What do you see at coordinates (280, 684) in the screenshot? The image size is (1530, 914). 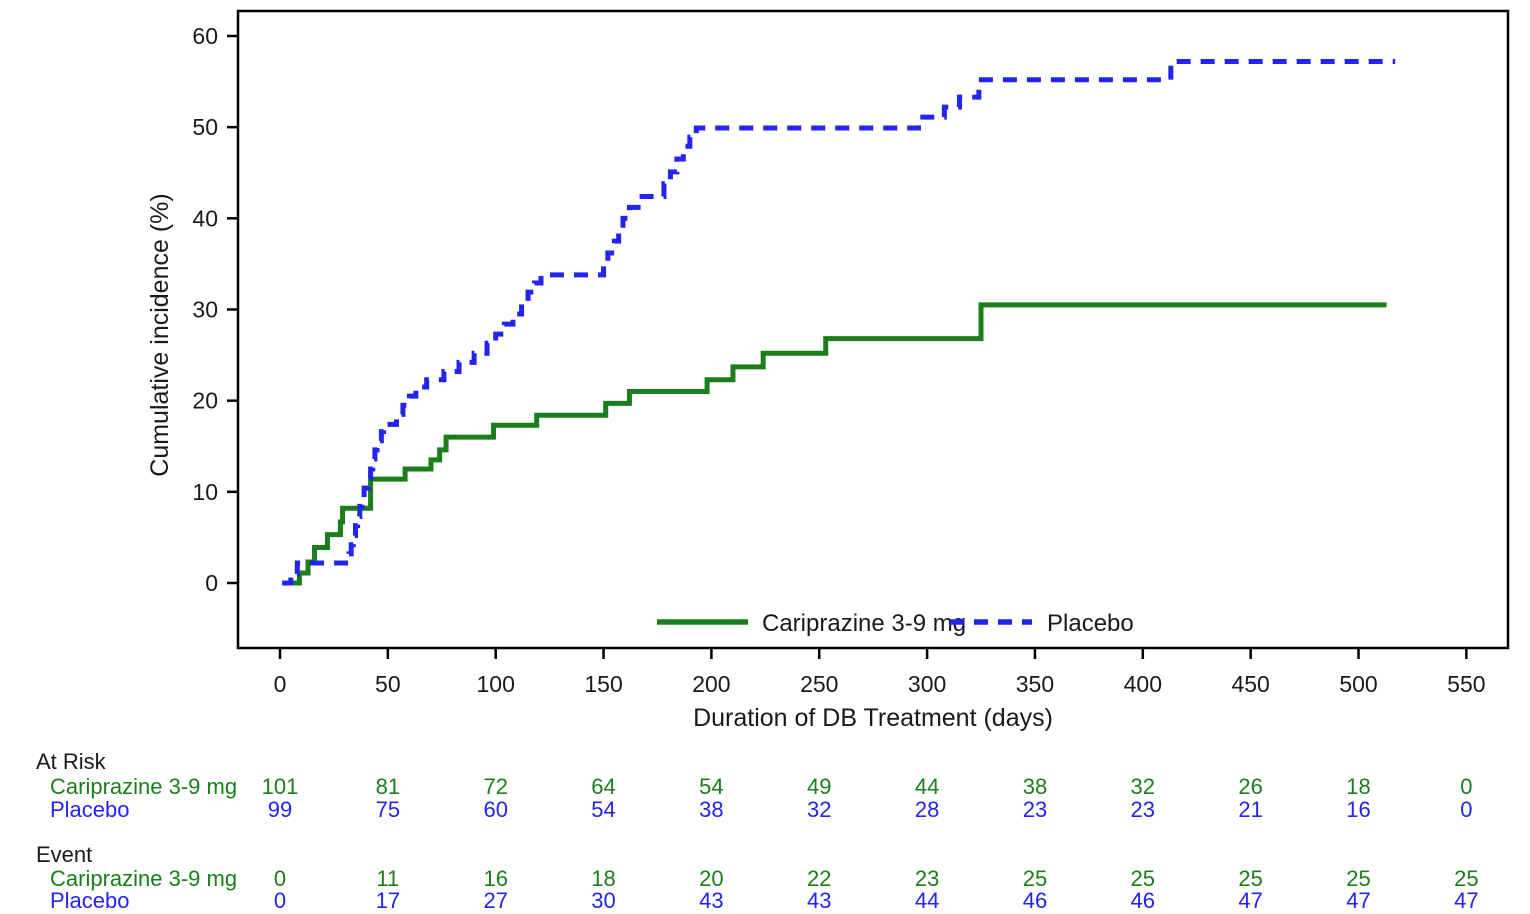 I see `x-tick-label: 0` at bounding box center [280, 684].